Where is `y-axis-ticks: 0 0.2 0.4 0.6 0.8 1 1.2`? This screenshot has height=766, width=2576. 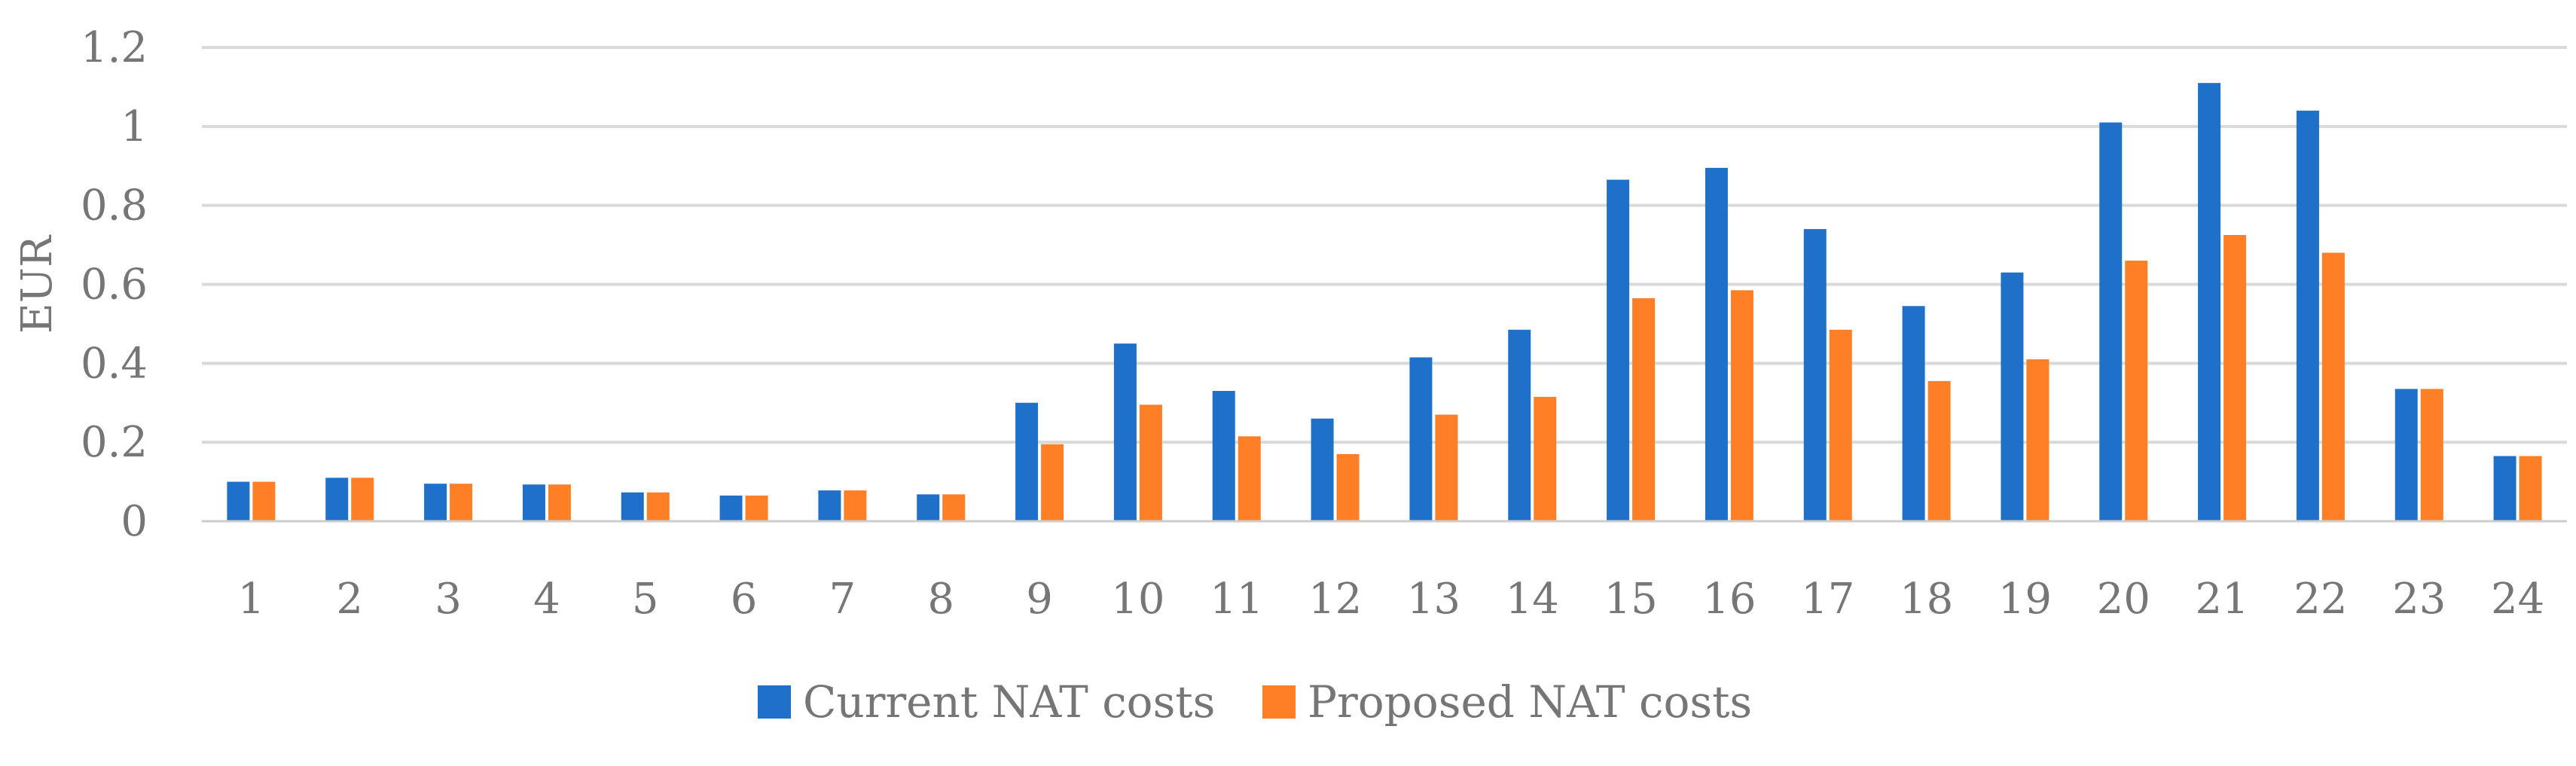
y-axis-ticks: 0 0.2 0.4 0.6 0.8 1 1.2 is located at coordinates (115, 285).